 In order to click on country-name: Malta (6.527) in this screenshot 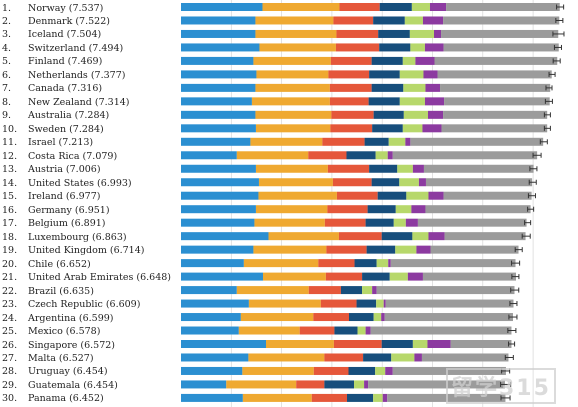, I will do `click(61, 358)`.